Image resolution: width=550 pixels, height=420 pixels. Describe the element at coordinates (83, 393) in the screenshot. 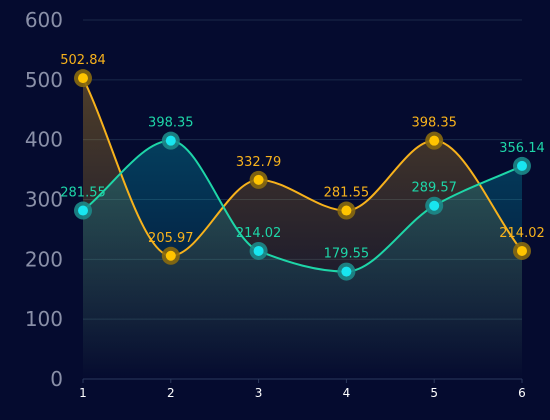

I see `x-tick-label: 1` at that location.